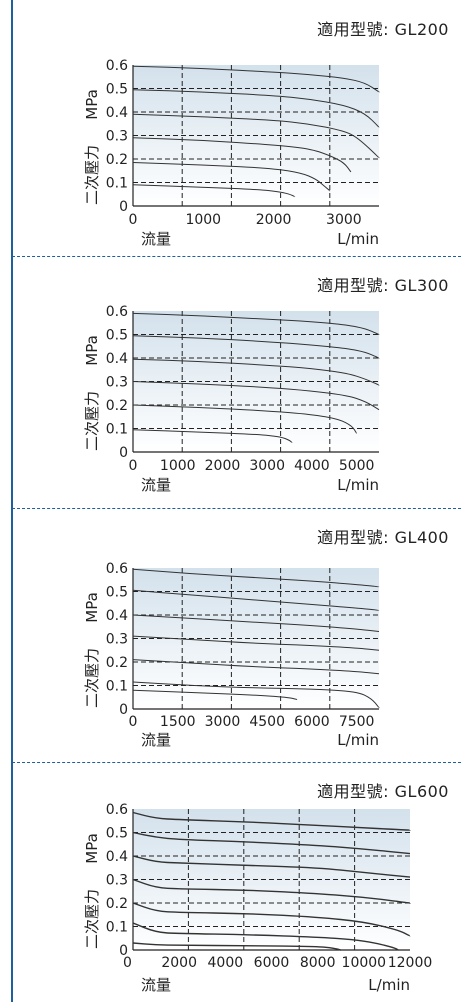 The height and width of the screenshot is (1002, 461). I want to click on chart-title: 適用型號: GL200, so click(383, 29).